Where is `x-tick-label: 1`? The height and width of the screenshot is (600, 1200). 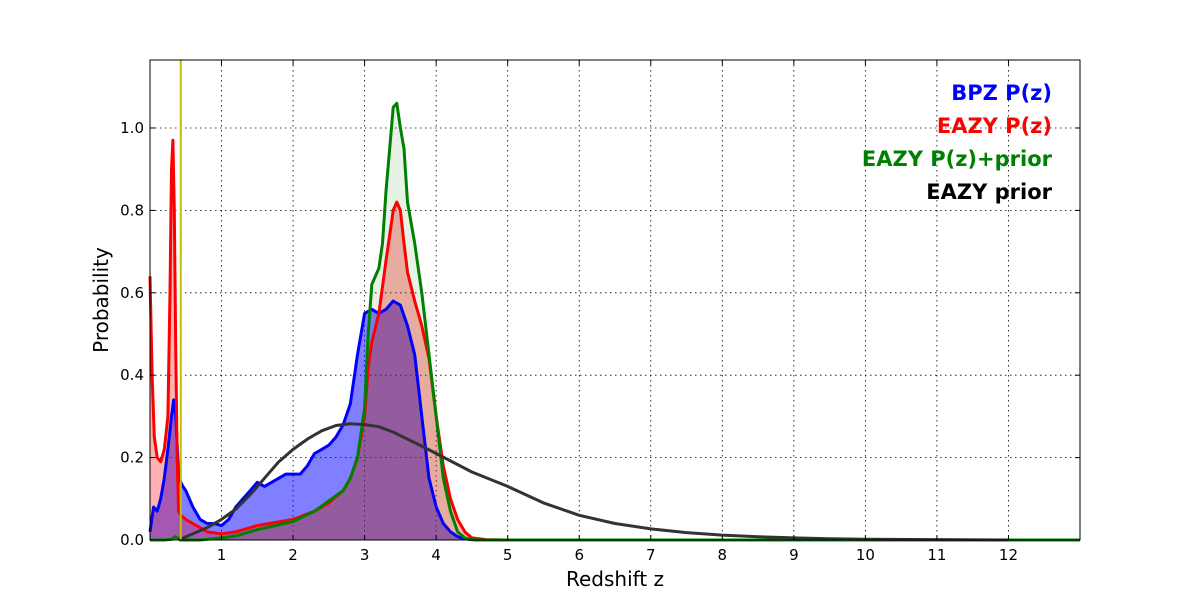 x-tick-label: 1 is located at coordinates (222, 555).